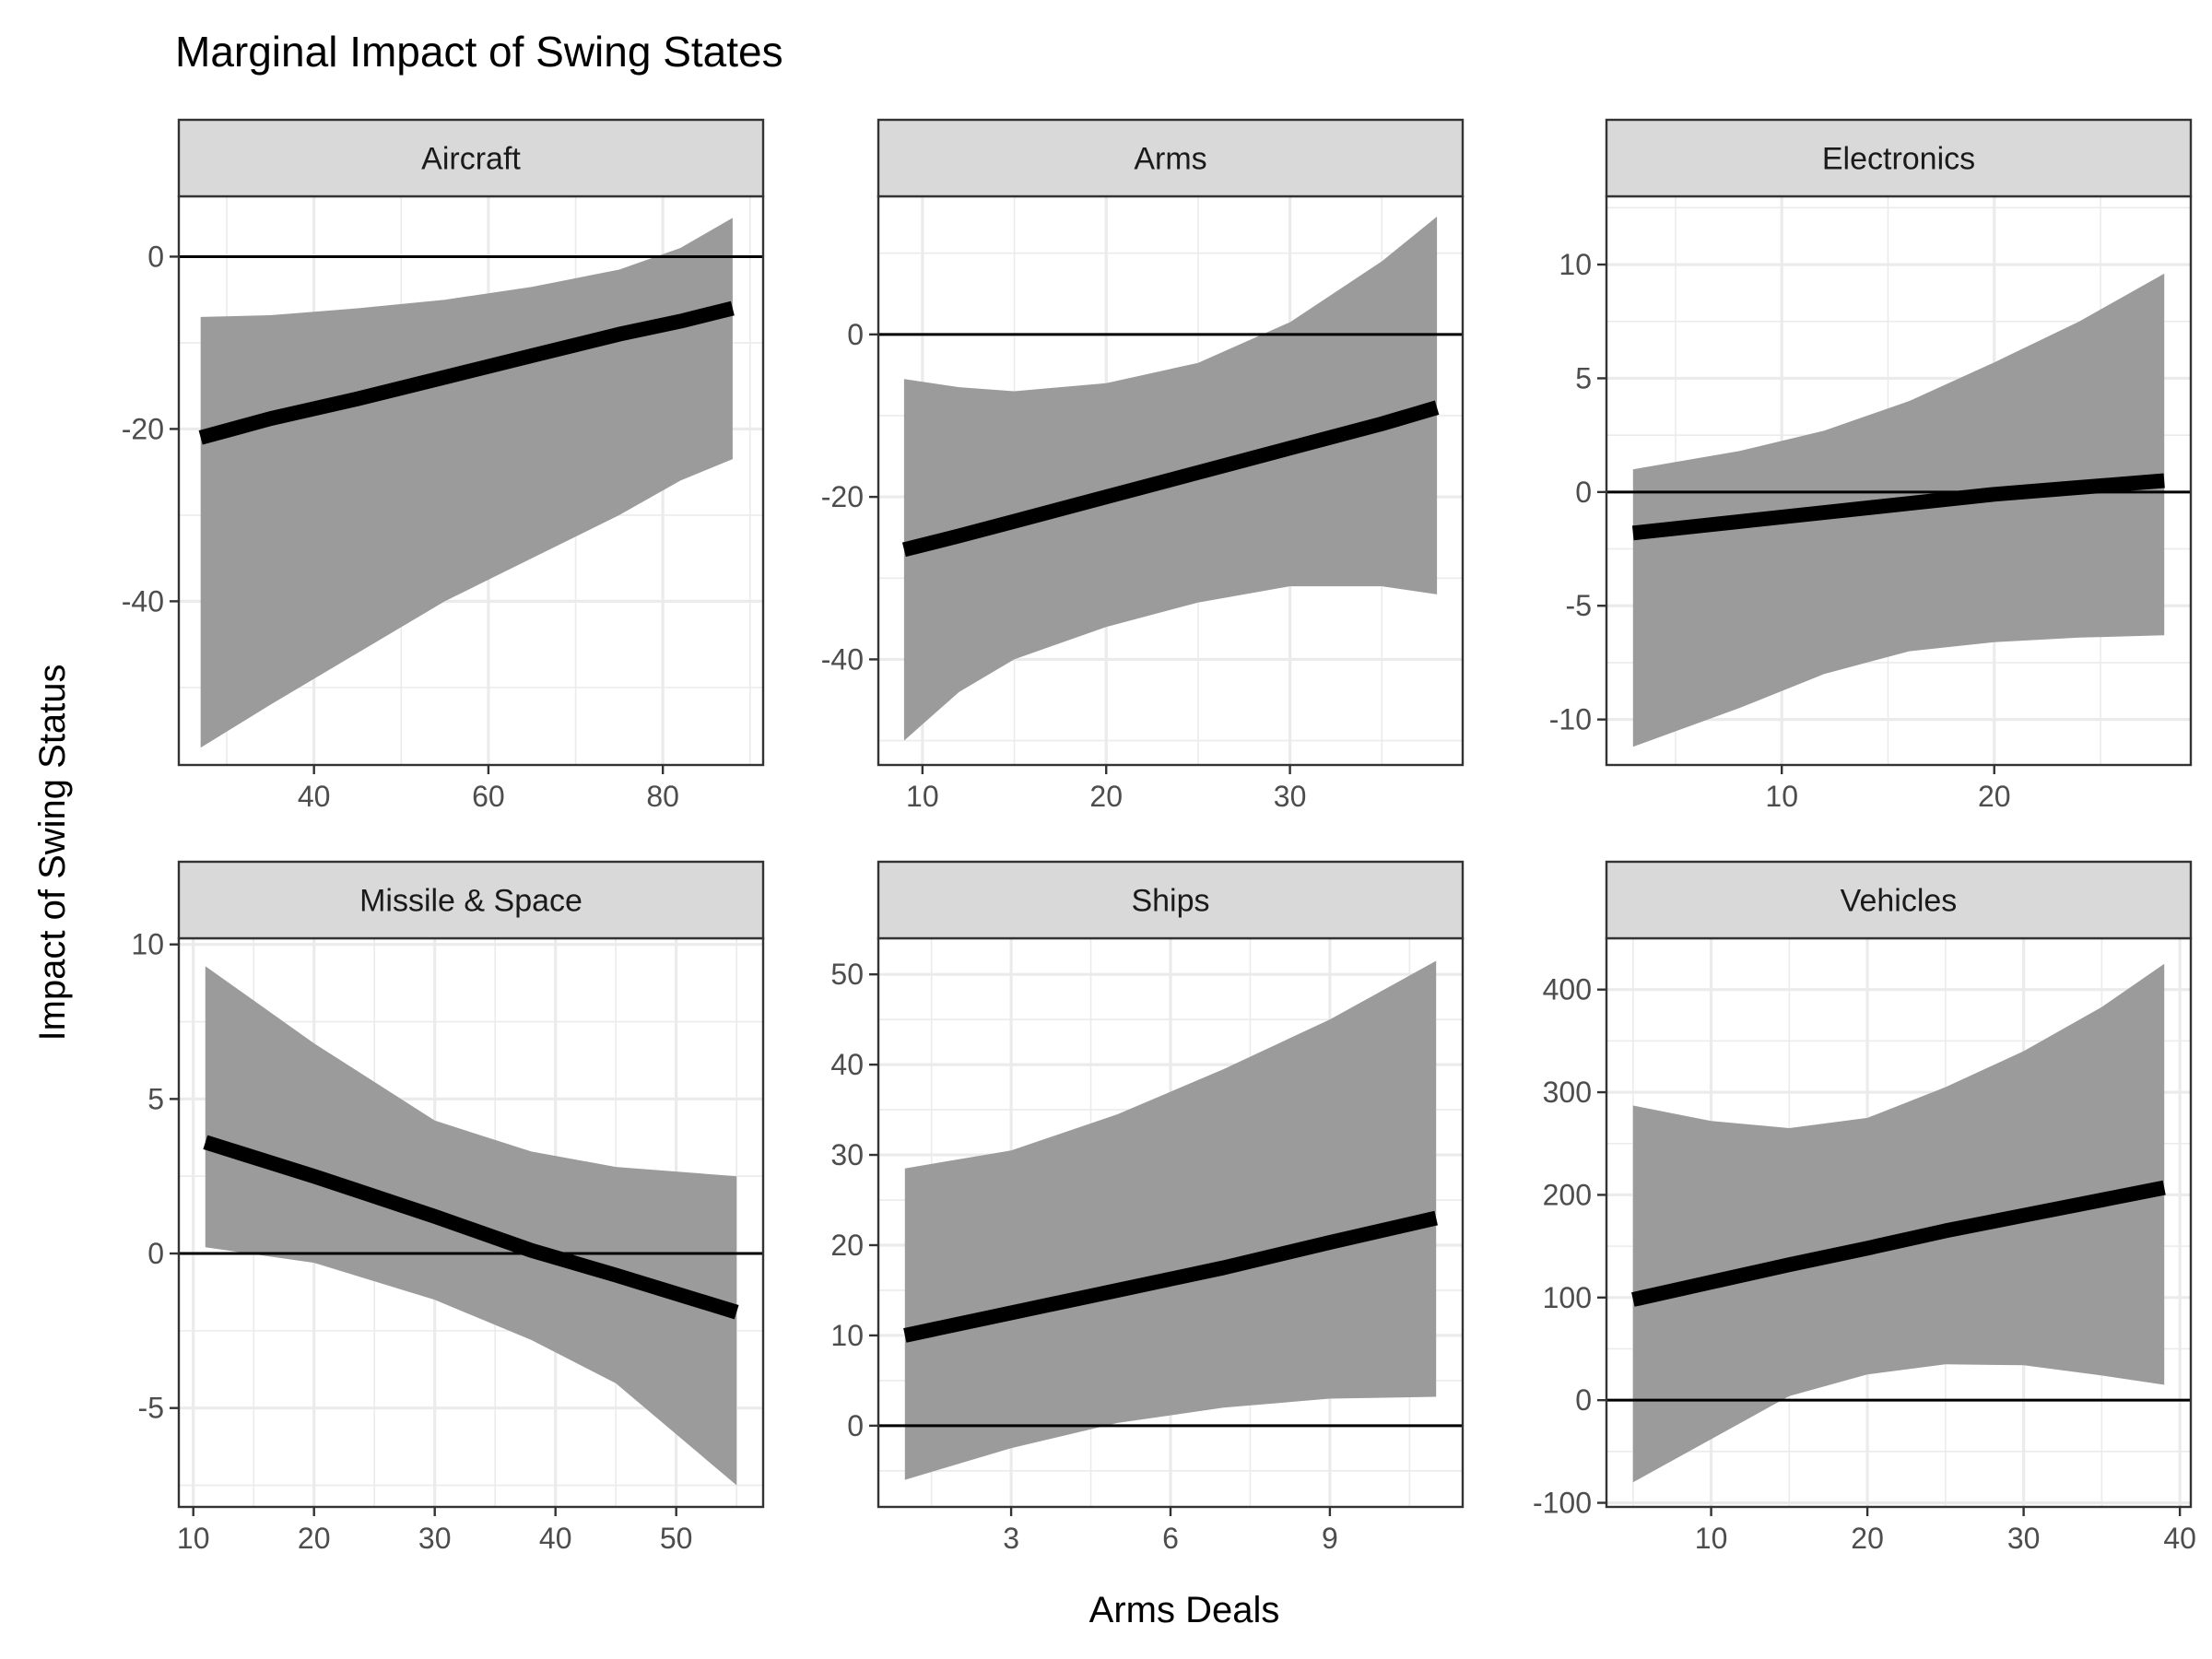  I want to click on x-tick-label: 60, so click(488, 796).